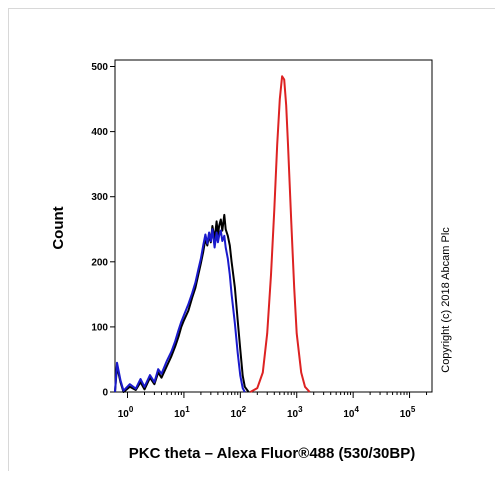 This screenshot has height=477, width=504. I want to click on y-tick-label: 300, so click(99, 197).